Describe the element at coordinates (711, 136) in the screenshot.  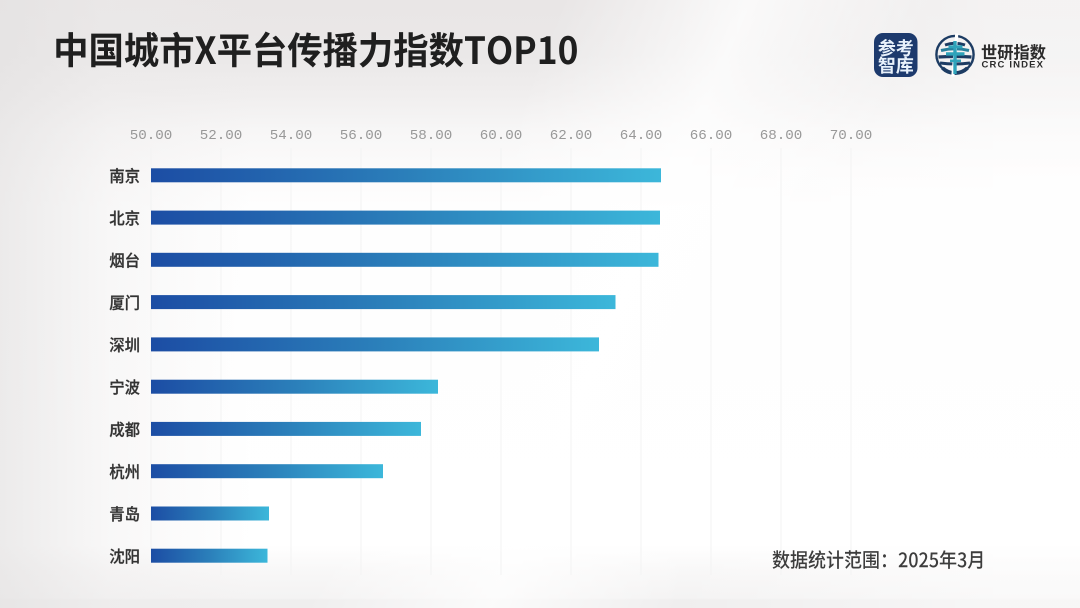
I see `svg-text: 66.00` at that location.